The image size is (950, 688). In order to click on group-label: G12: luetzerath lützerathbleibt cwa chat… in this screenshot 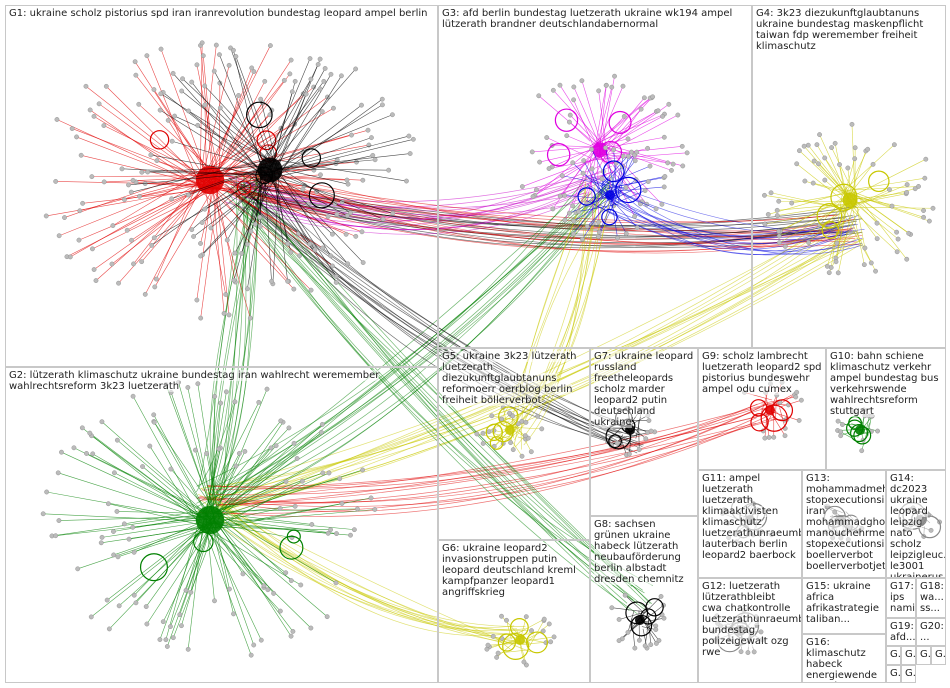, I will do `click(751, 619)`.